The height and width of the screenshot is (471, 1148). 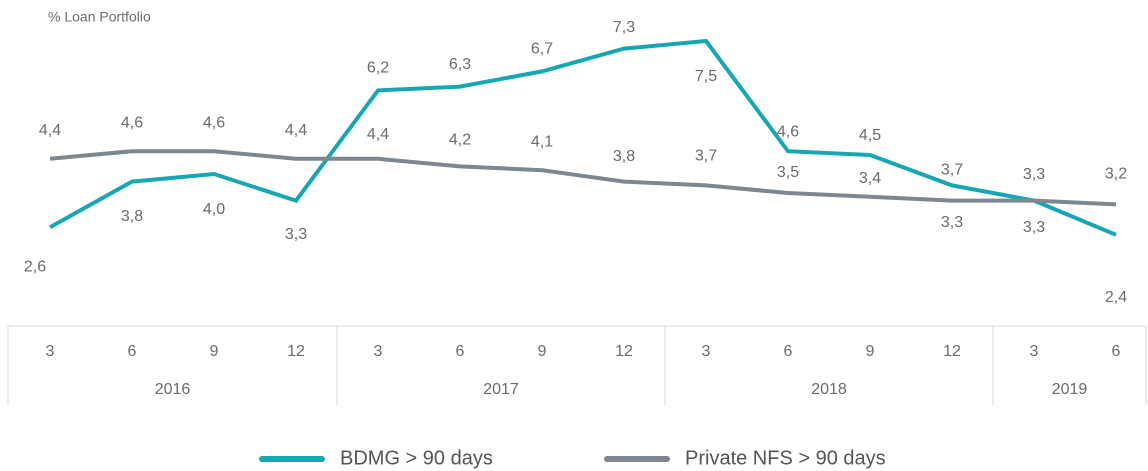 I want to click on data-label: 6,3, so click(x=460, y=64).